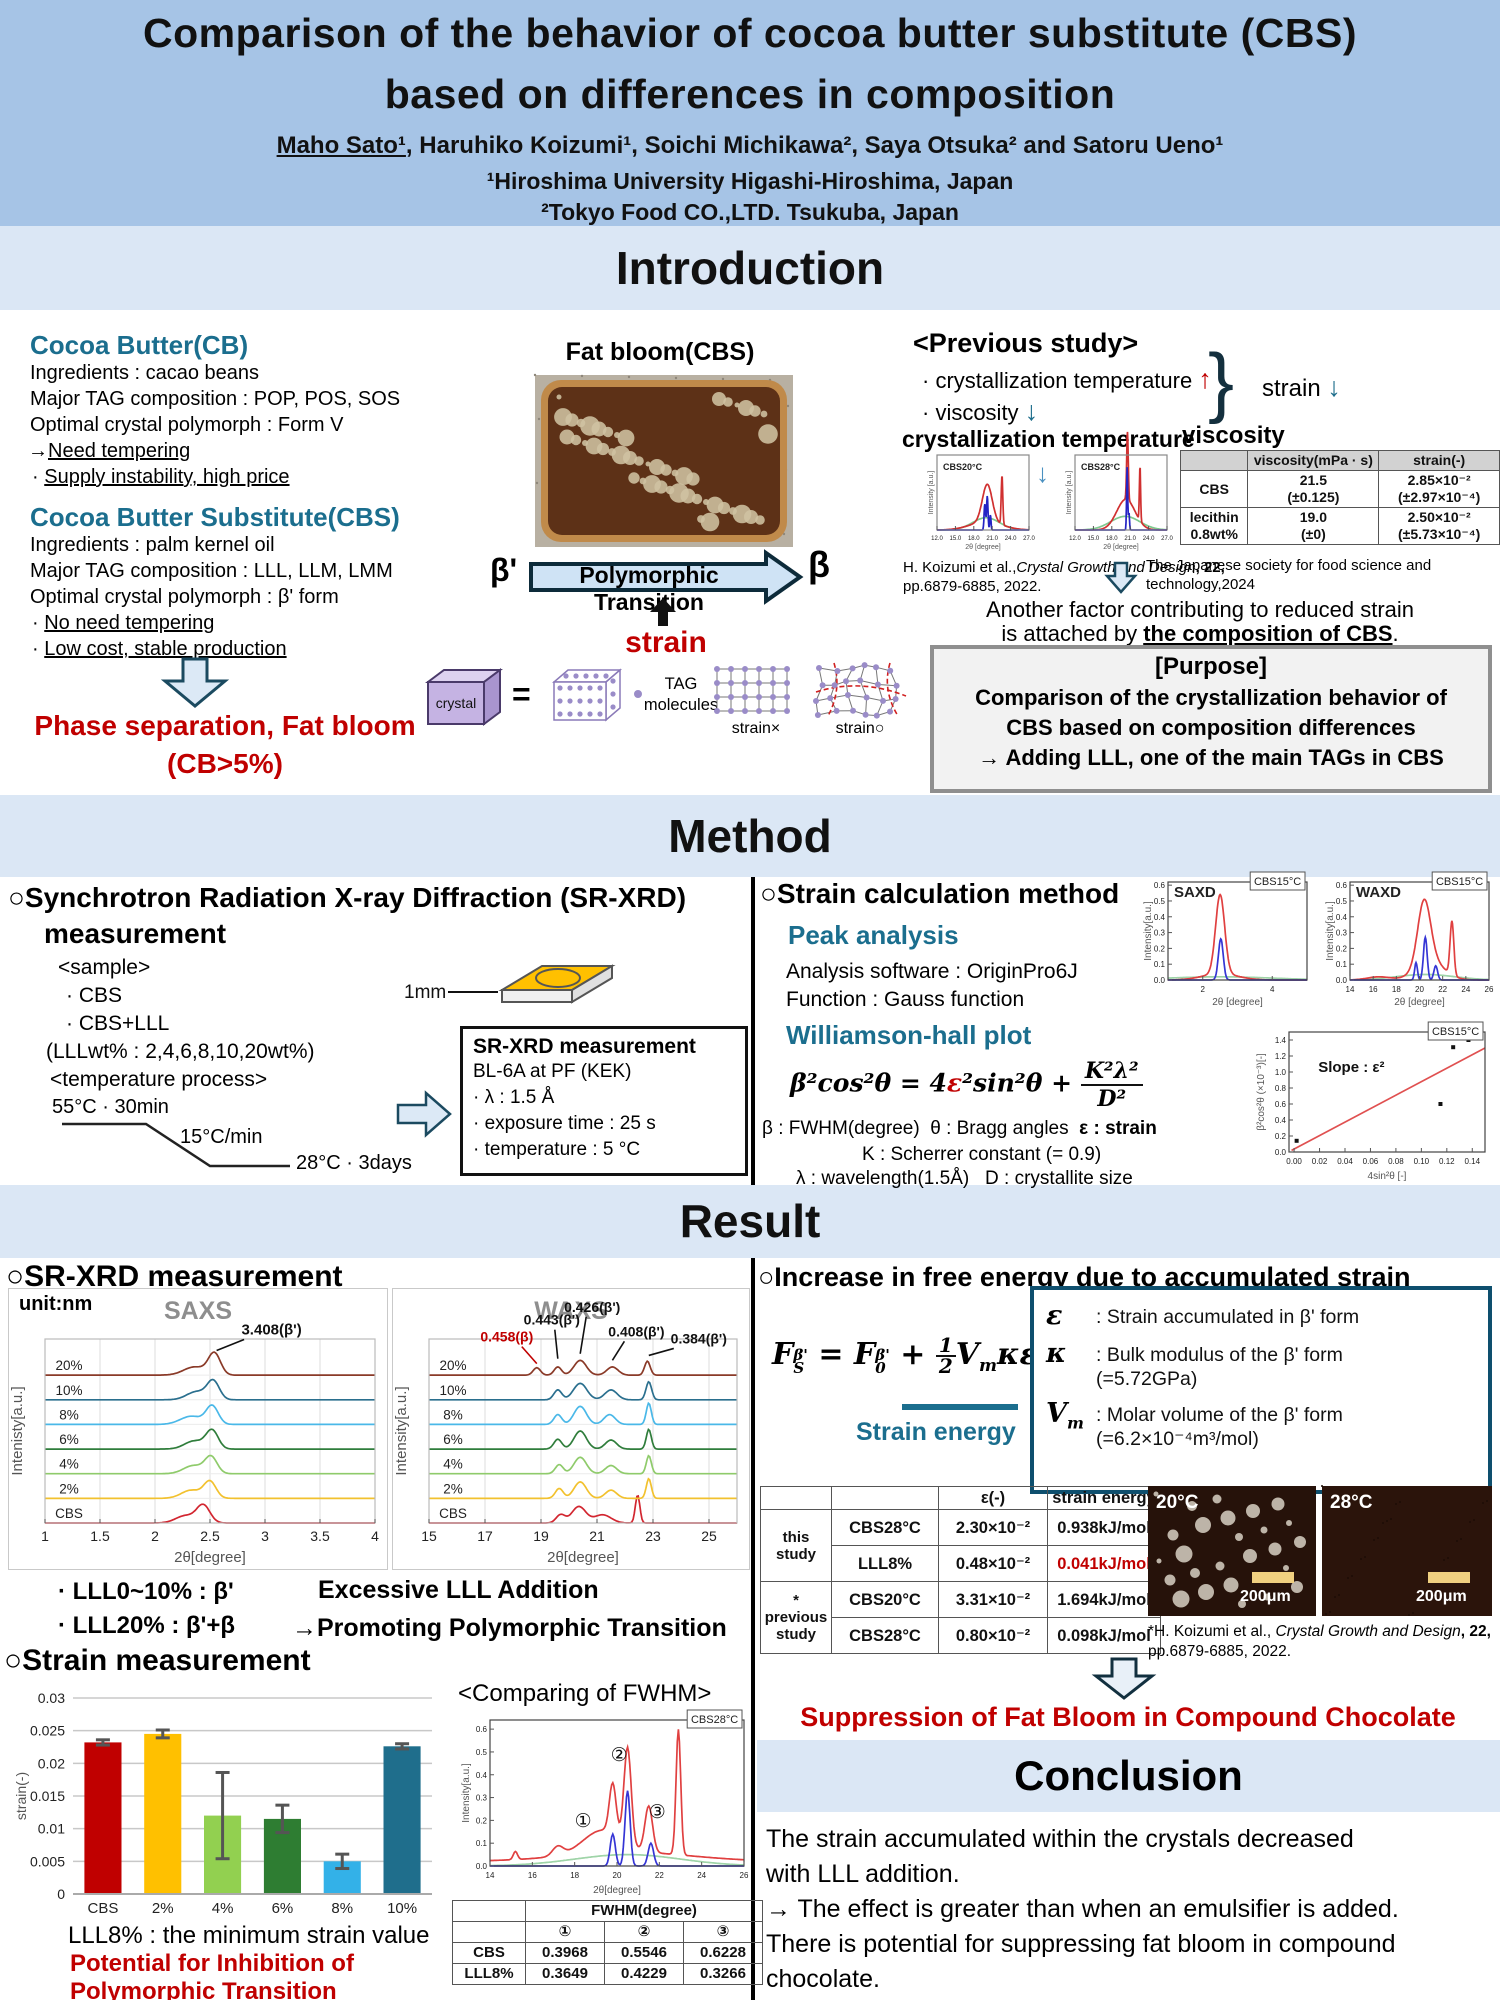  Describe the element at coordinates (937, 539) in the screenshot. I see `svg-text: 12.0` at that location.